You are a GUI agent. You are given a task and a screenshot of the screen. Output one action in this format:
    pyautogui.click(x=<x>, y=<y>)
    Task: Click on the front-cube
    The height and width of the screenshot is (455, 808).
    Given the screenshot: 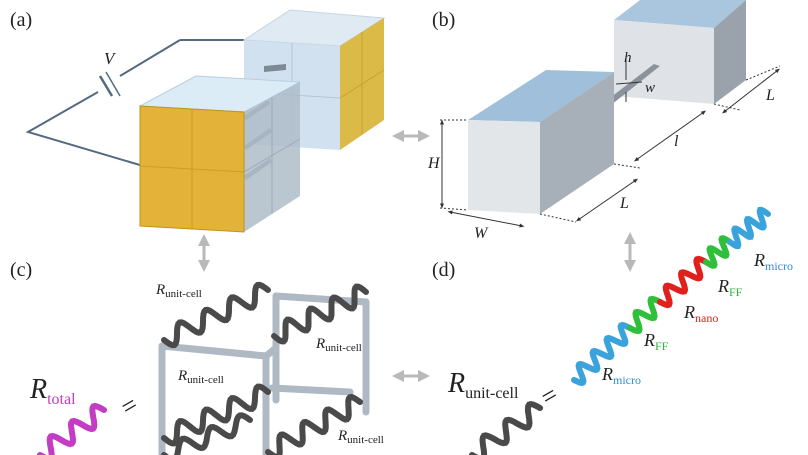 What is the action you would take?
    pyautogui.click(x=220, y=154)
    